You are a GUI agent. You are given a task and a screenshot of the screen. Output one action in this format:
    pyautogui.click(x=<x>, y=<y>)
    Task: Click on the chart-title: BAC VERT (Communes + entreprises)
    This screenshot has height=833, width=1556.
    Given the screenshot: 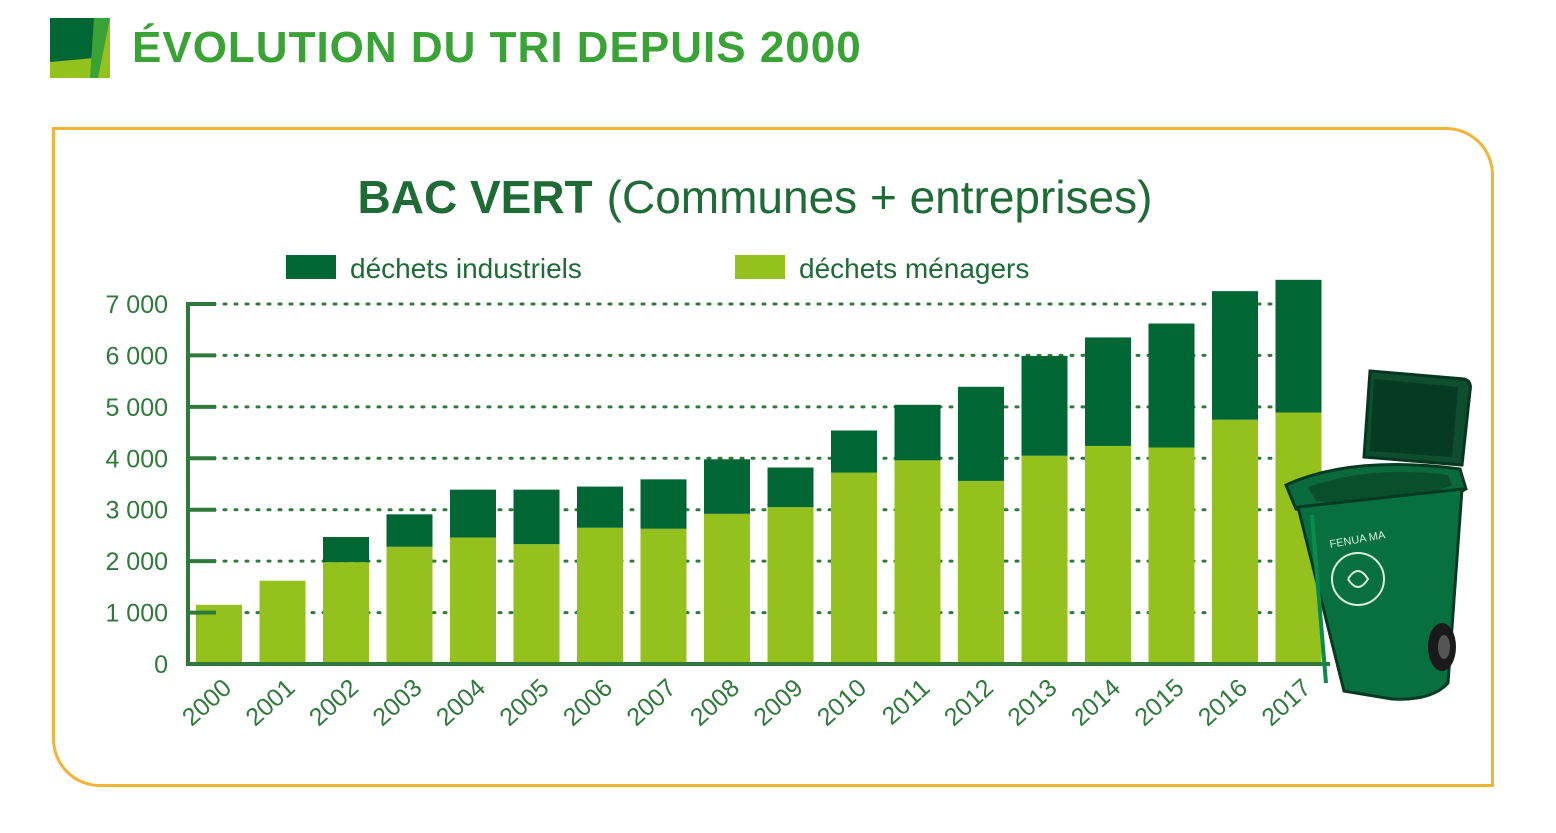 What is the action you would take?
    pyautogui.click(x=755, y=197)
    